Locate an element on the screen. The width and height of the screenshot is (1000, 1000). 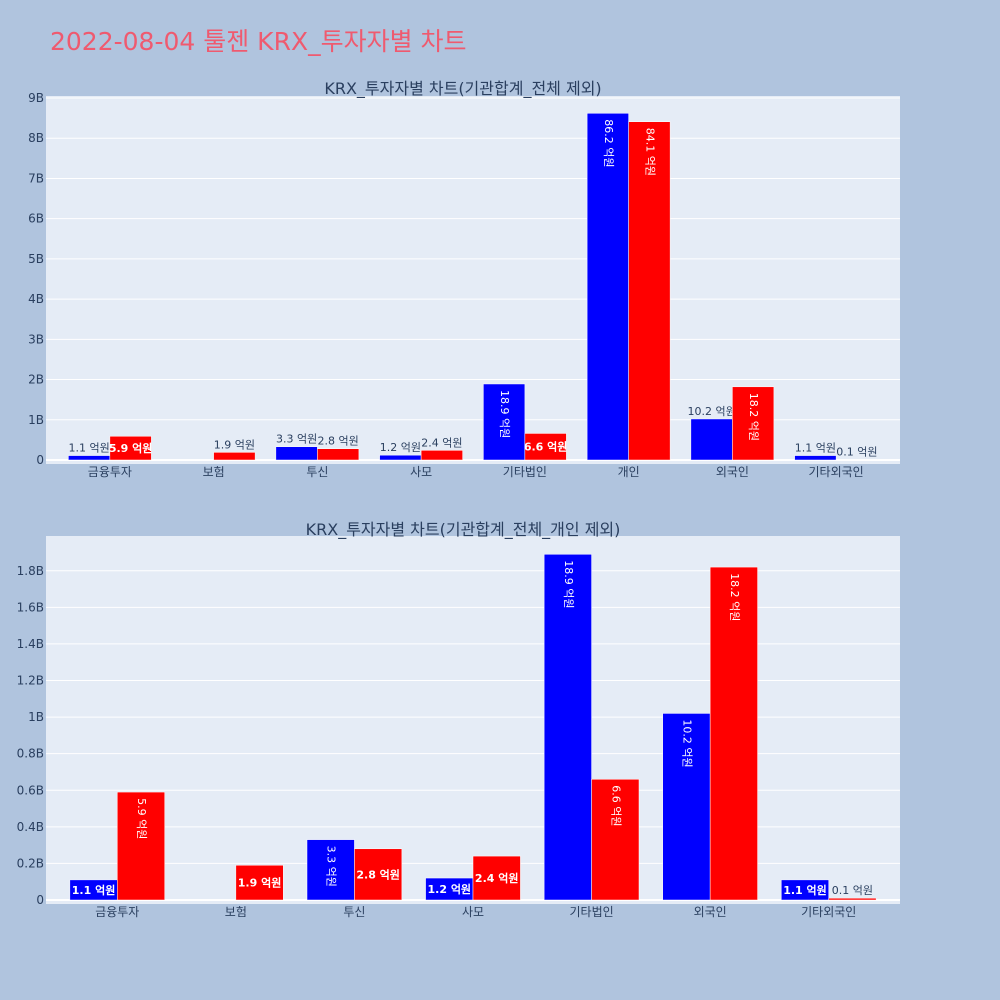
y-tick-label: 5B is located at coordinates (36, 259).